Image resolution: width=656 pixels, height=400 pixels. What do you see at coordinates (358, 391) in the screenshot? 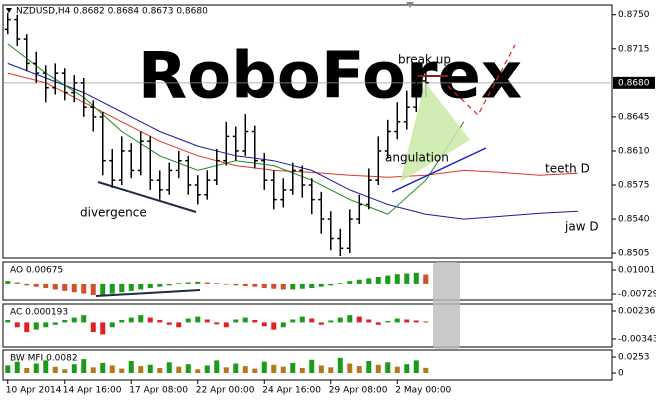
I see `x-tick-label: 29 Apr 08:00` at bounding box center [358, 391].